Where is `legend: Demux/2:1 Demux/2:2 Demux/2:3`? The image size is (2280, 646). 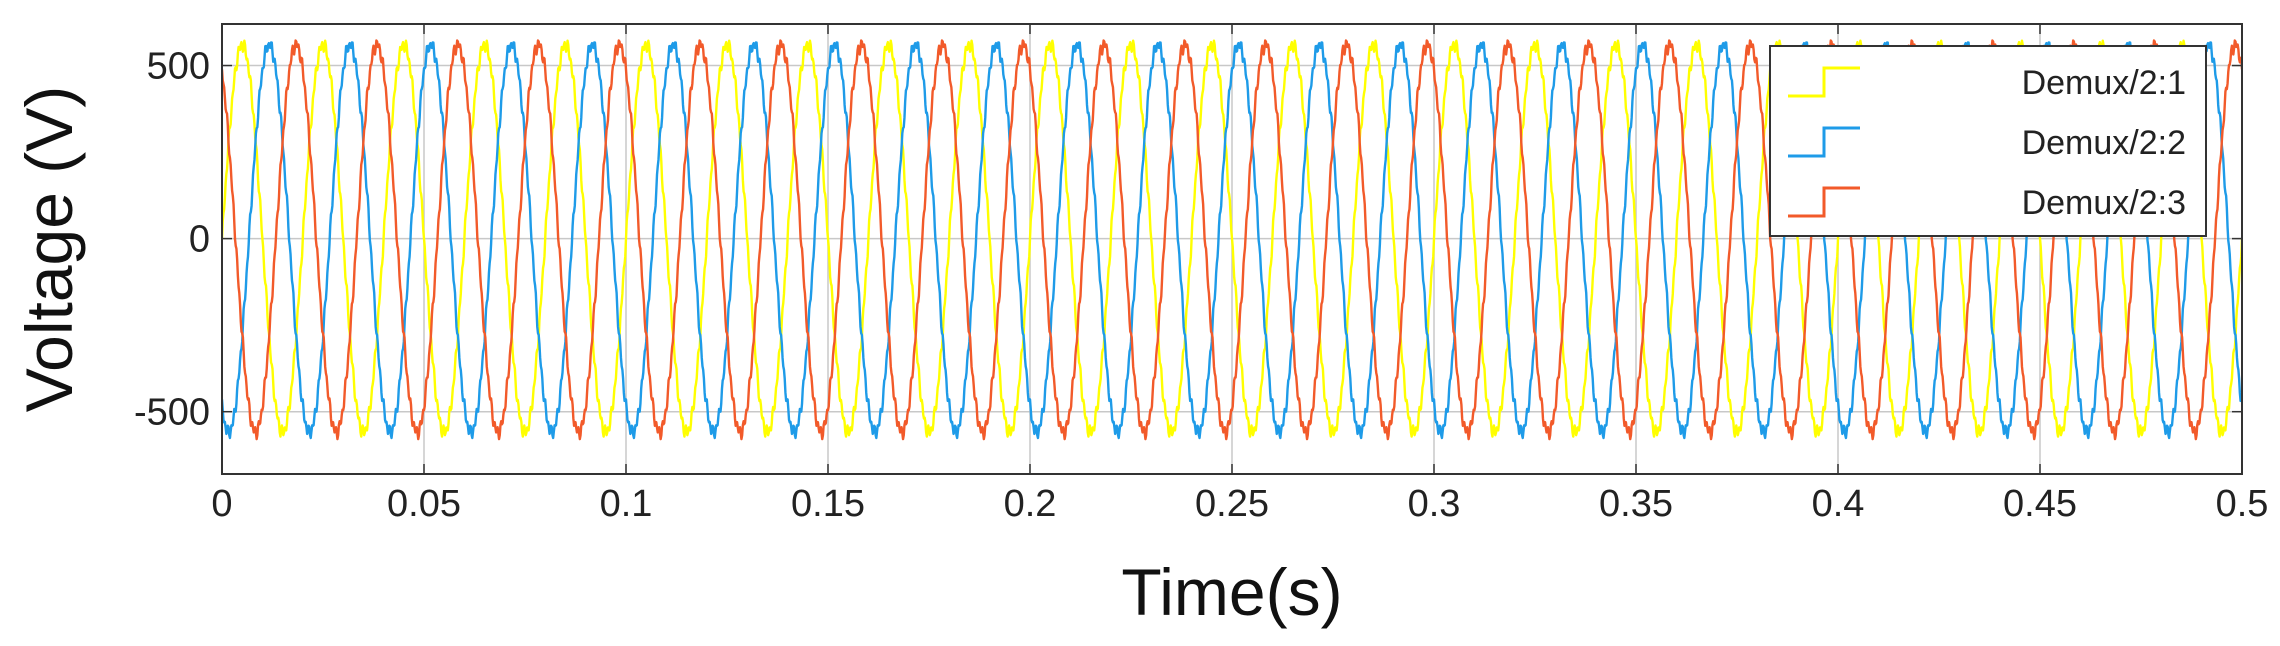 legend: Demux/2:1 Demux/2:2 Demux/2:3 is located at coordinates (1988, 141).